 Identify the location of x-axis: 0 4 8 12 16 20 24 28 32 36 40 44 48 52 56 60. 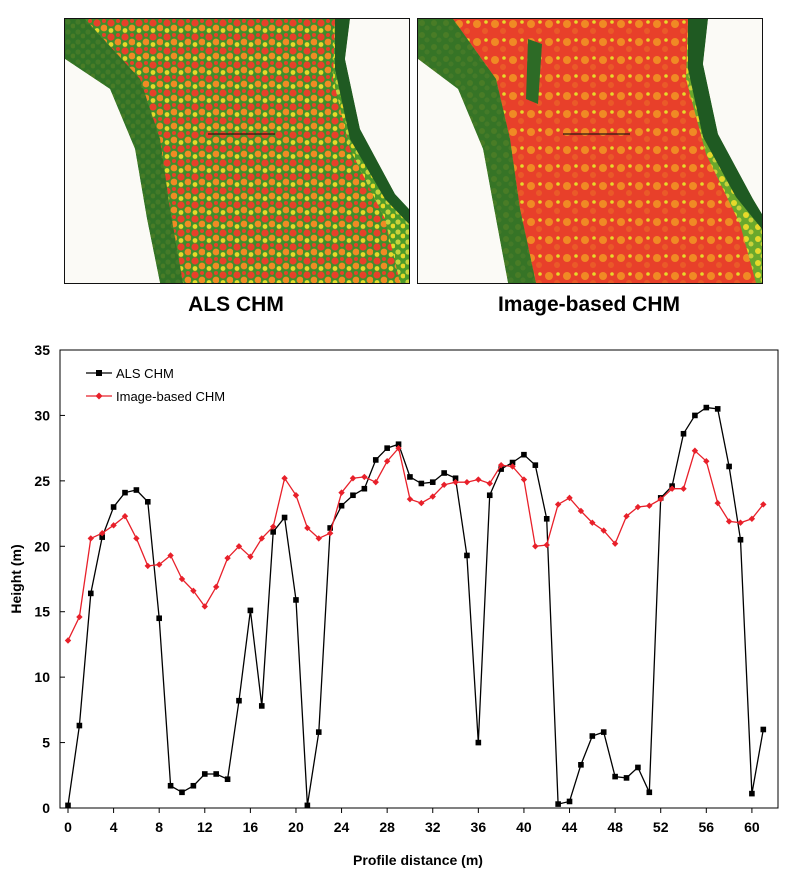
(412, 821).